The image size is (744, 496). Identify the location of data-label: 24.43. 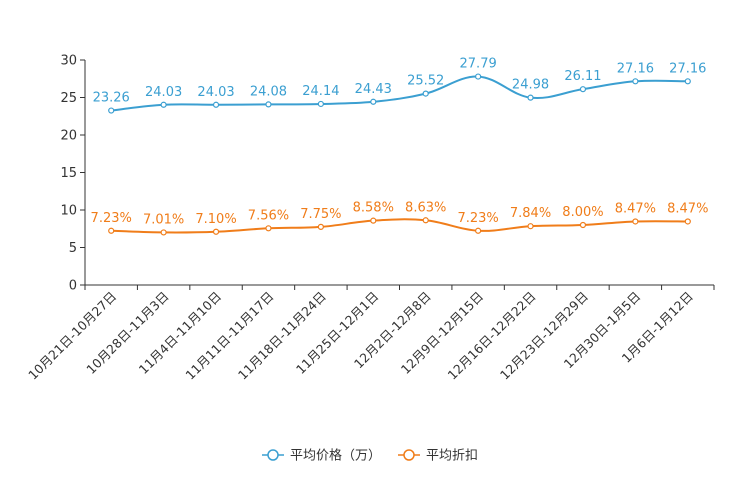
(373, 89).